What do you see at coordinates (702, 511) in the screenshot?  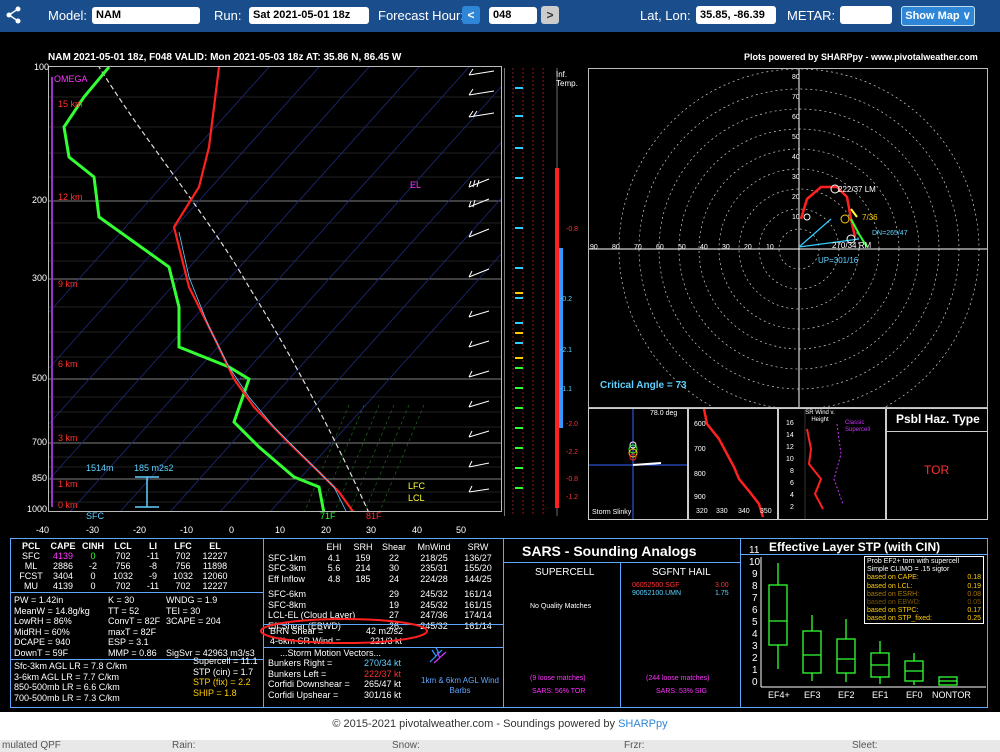 I see `theta-t-320: 320` at bounding box center [702, 511].